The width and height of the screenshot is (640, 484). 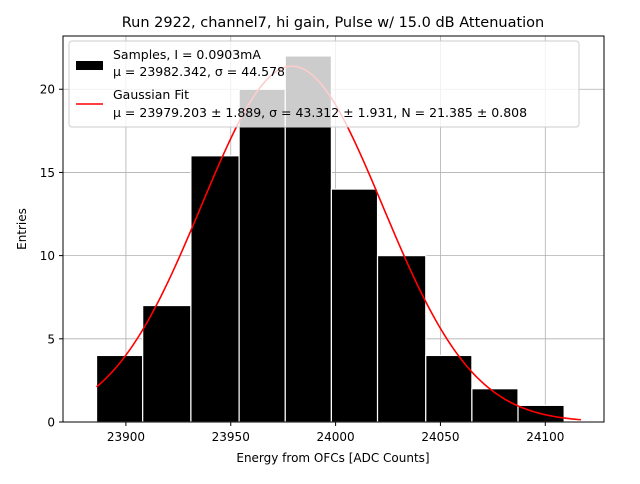 I want to click on y-tick-label-4: 20, so click(x=47, y=90).